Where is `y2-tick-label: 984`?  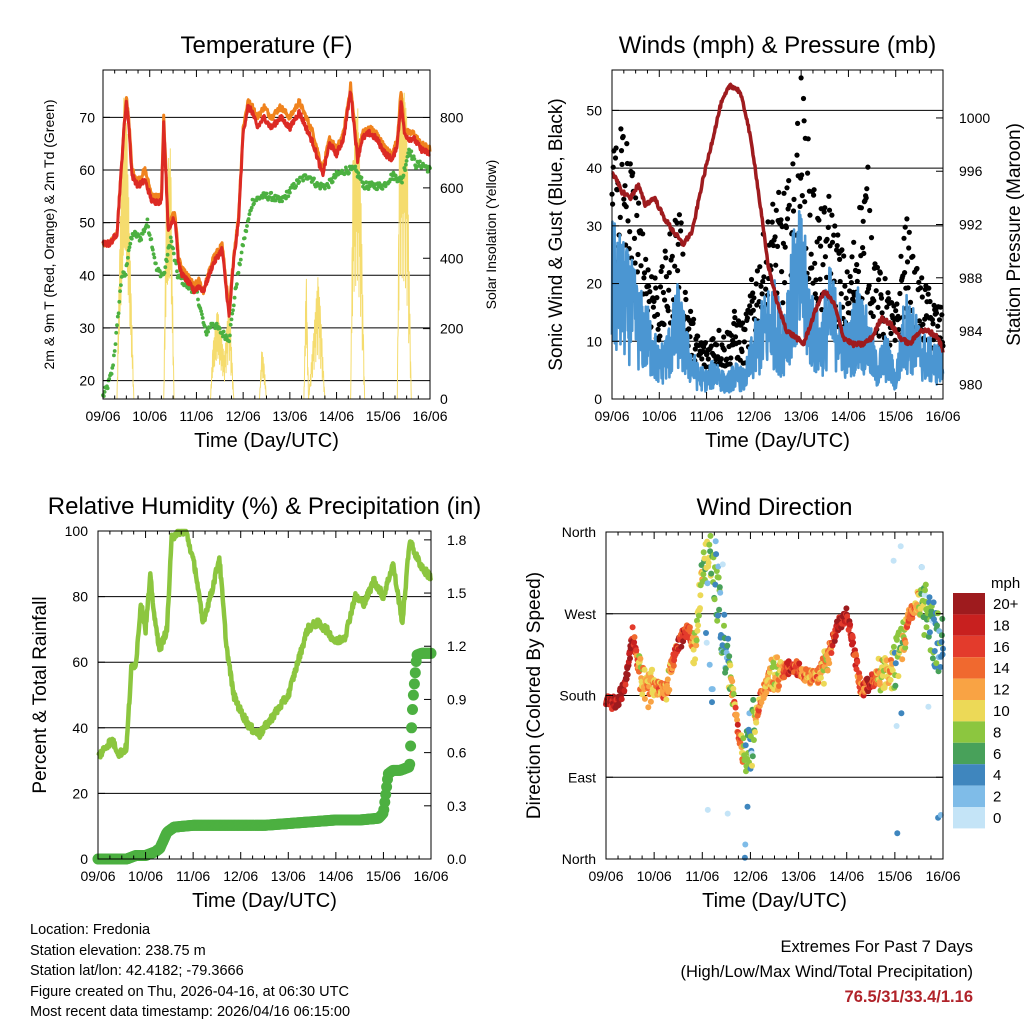
y2-tick-label: 984 is located at coordinates (971, 331).